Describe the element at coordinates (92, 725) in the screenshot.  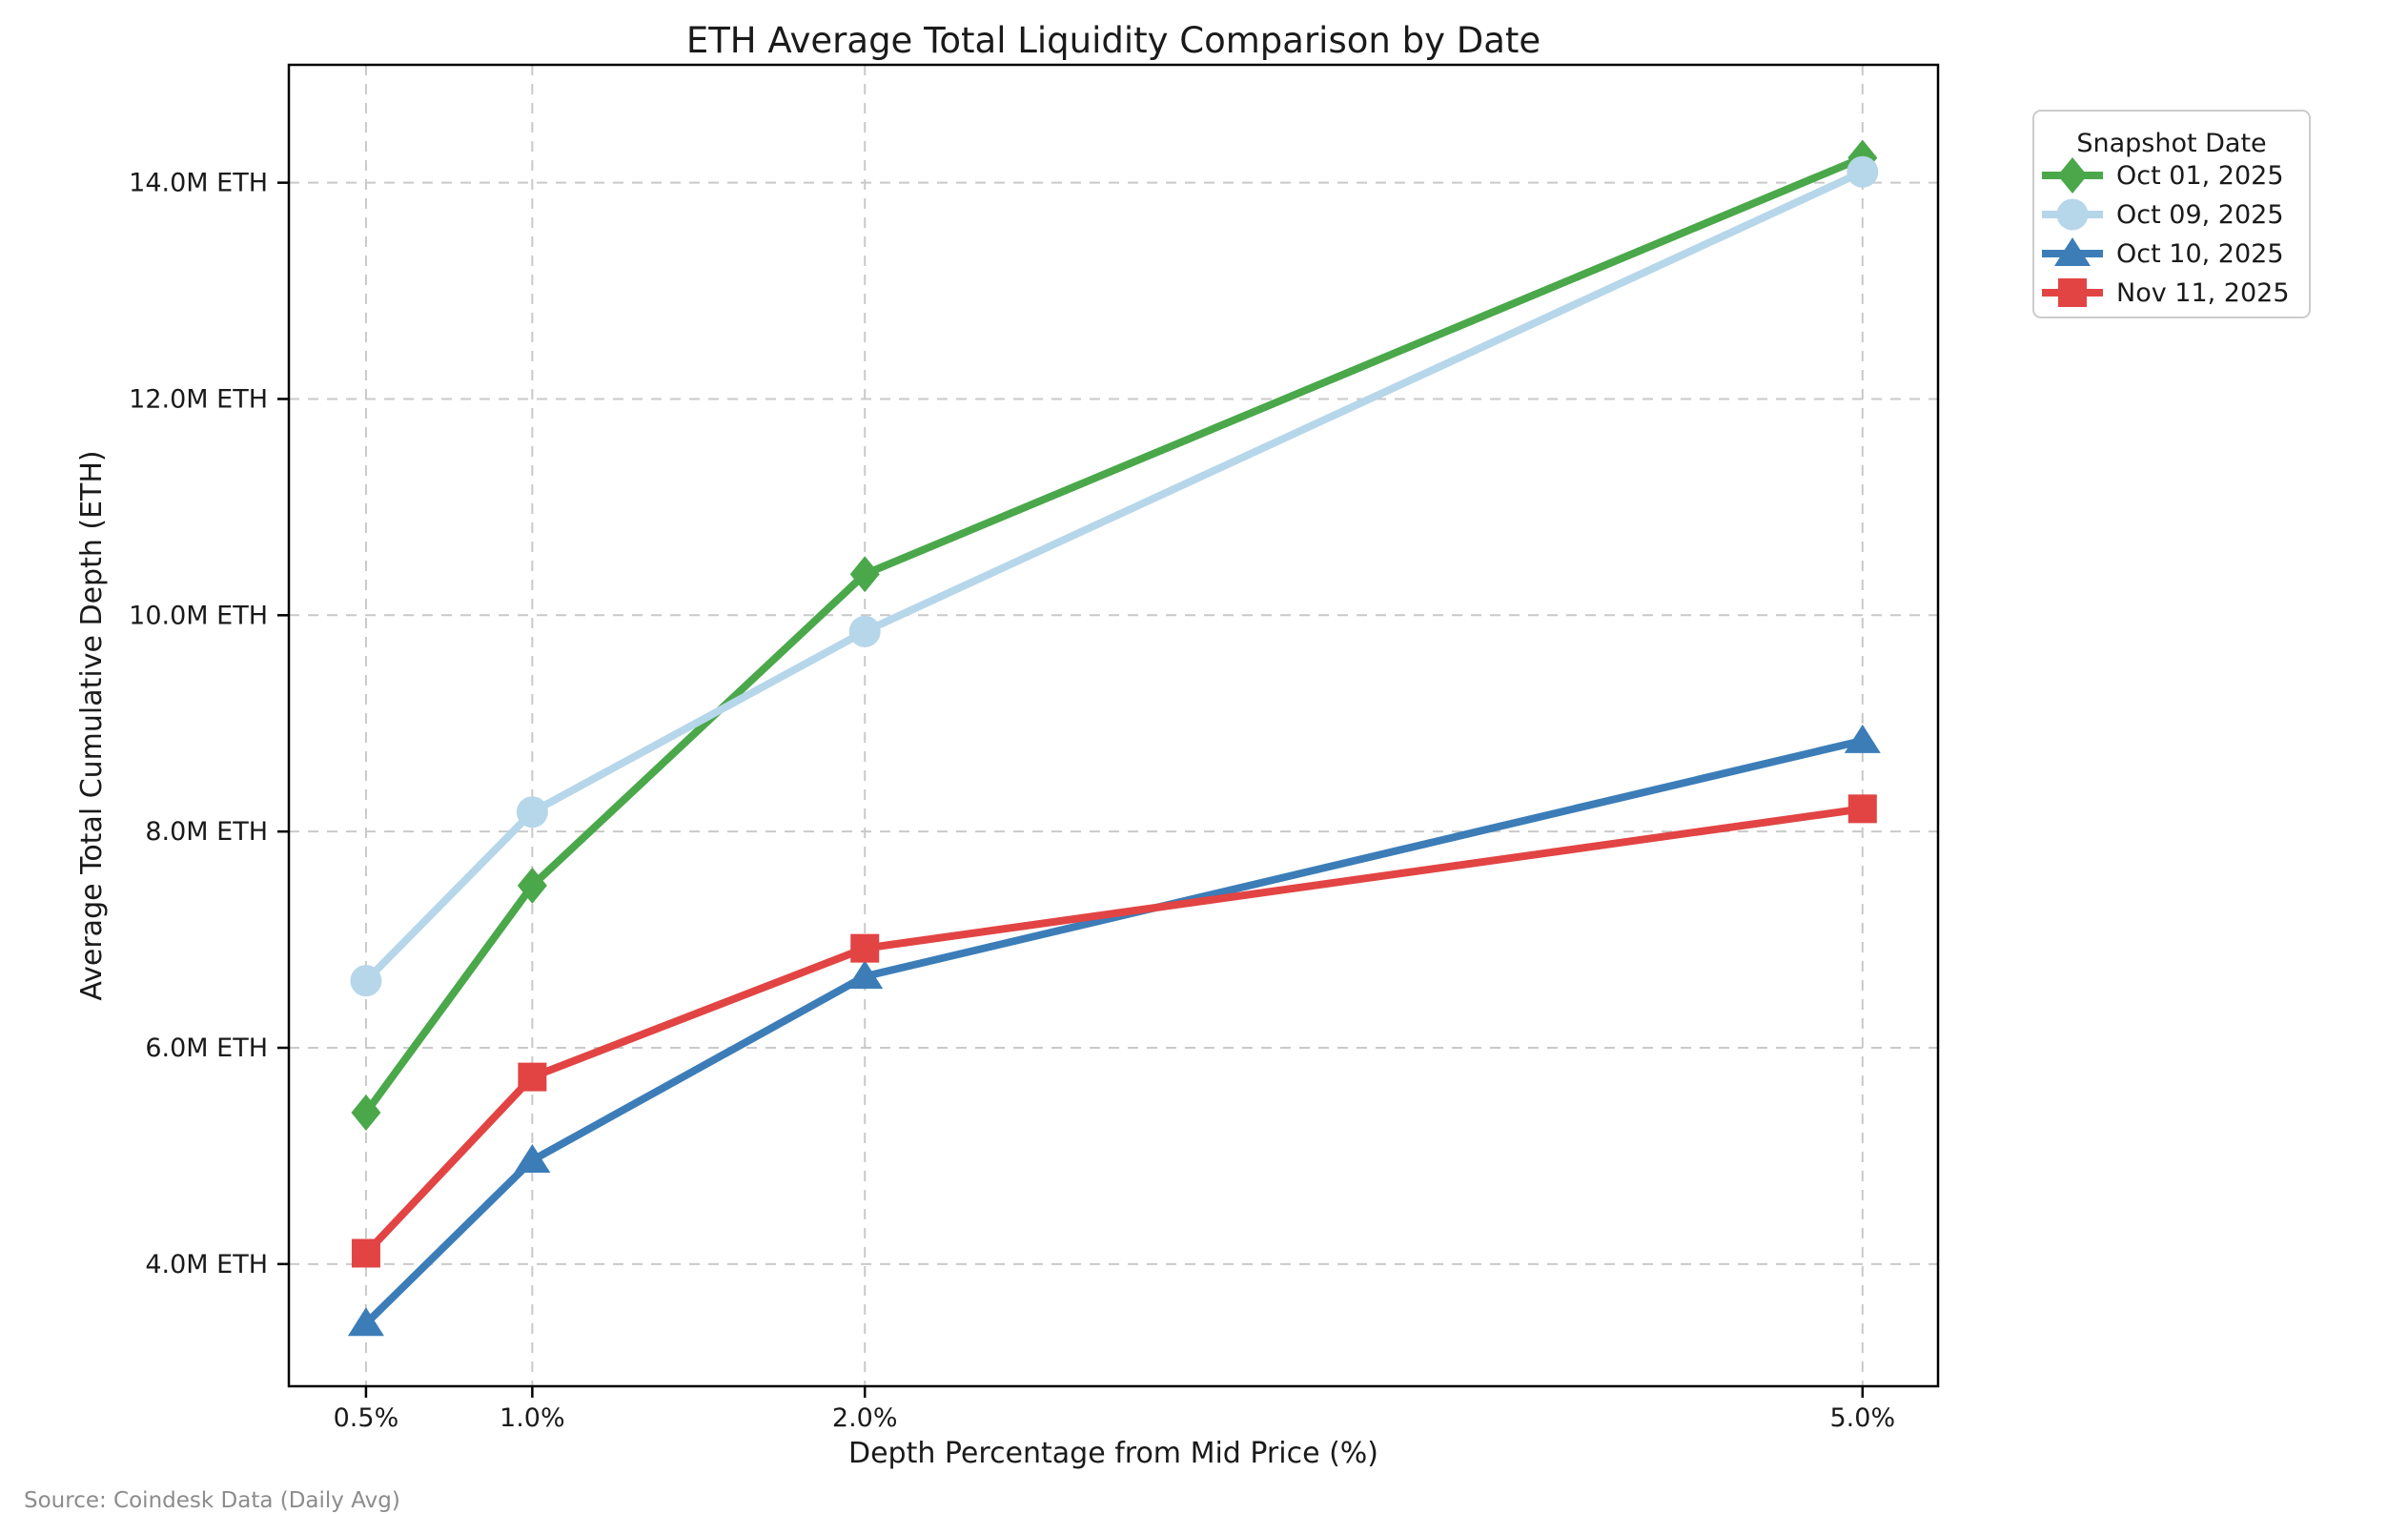
I see `y-axis-label: Average Total Cumulative Depth (ETH)` at that location.